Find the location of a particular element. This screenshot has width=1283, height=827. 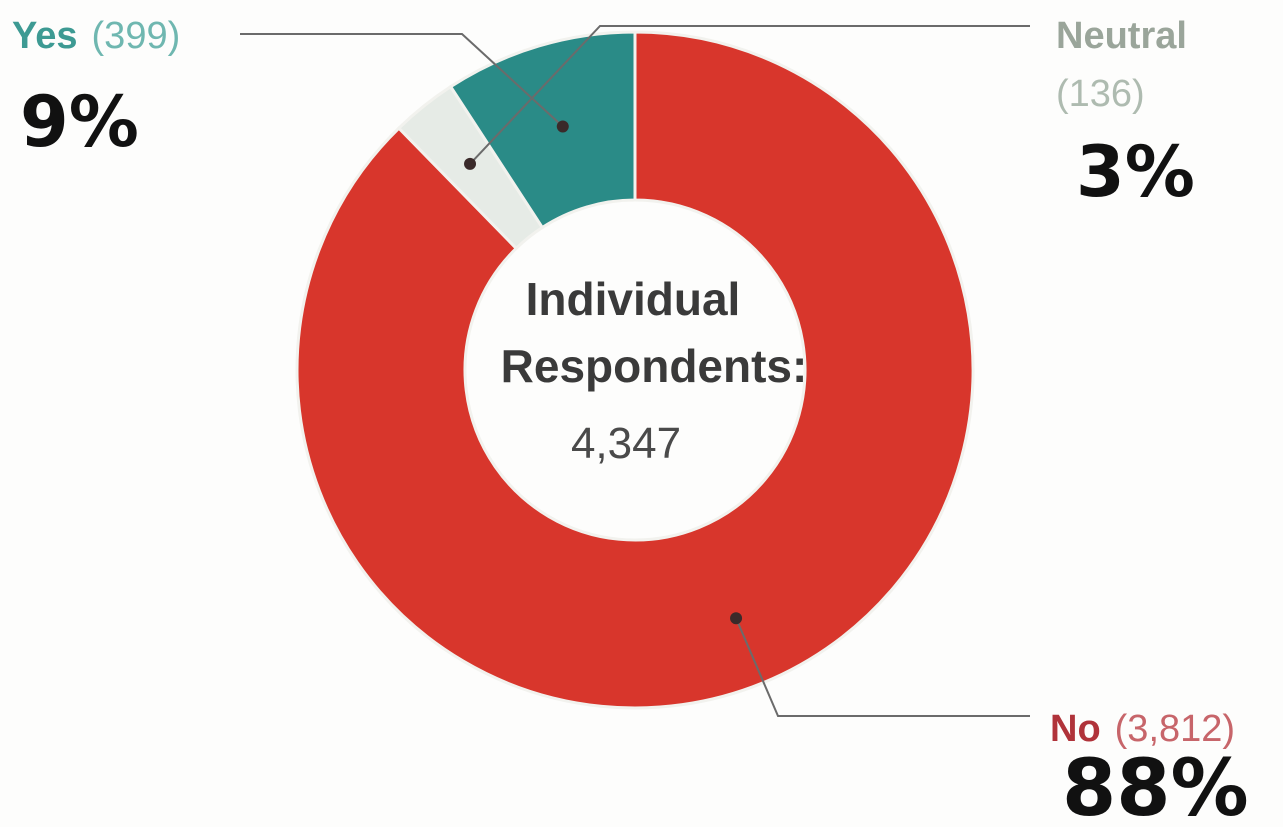

center-label-line-1: Individual is located at coordinates (633, 299).